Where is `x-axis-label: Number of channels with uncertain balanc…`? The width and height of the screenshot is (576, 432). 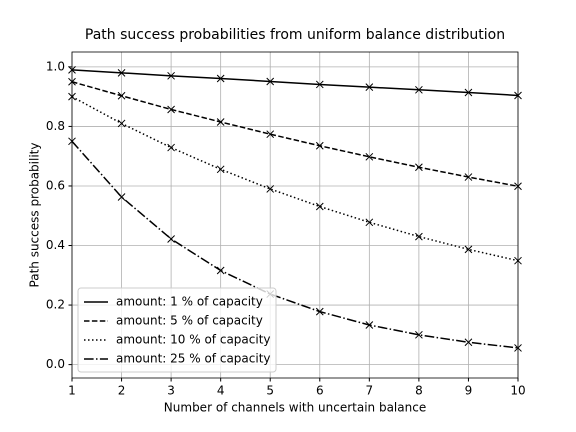 x-axis-label: Number of channels with uncertain balanc… is located at coordinates (295, 408).